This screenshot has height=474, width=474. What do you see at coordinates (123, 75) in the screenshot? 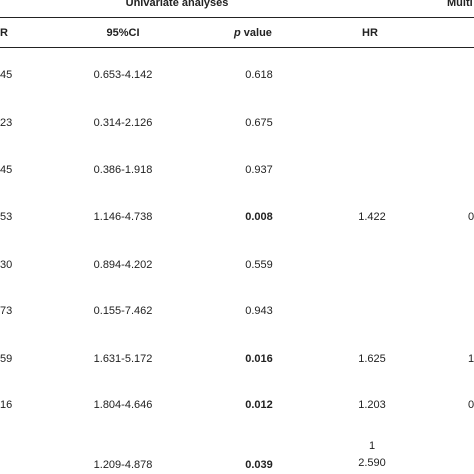
I see `ci-cell: 0.653-4.142` at bounding box center [123, 75].